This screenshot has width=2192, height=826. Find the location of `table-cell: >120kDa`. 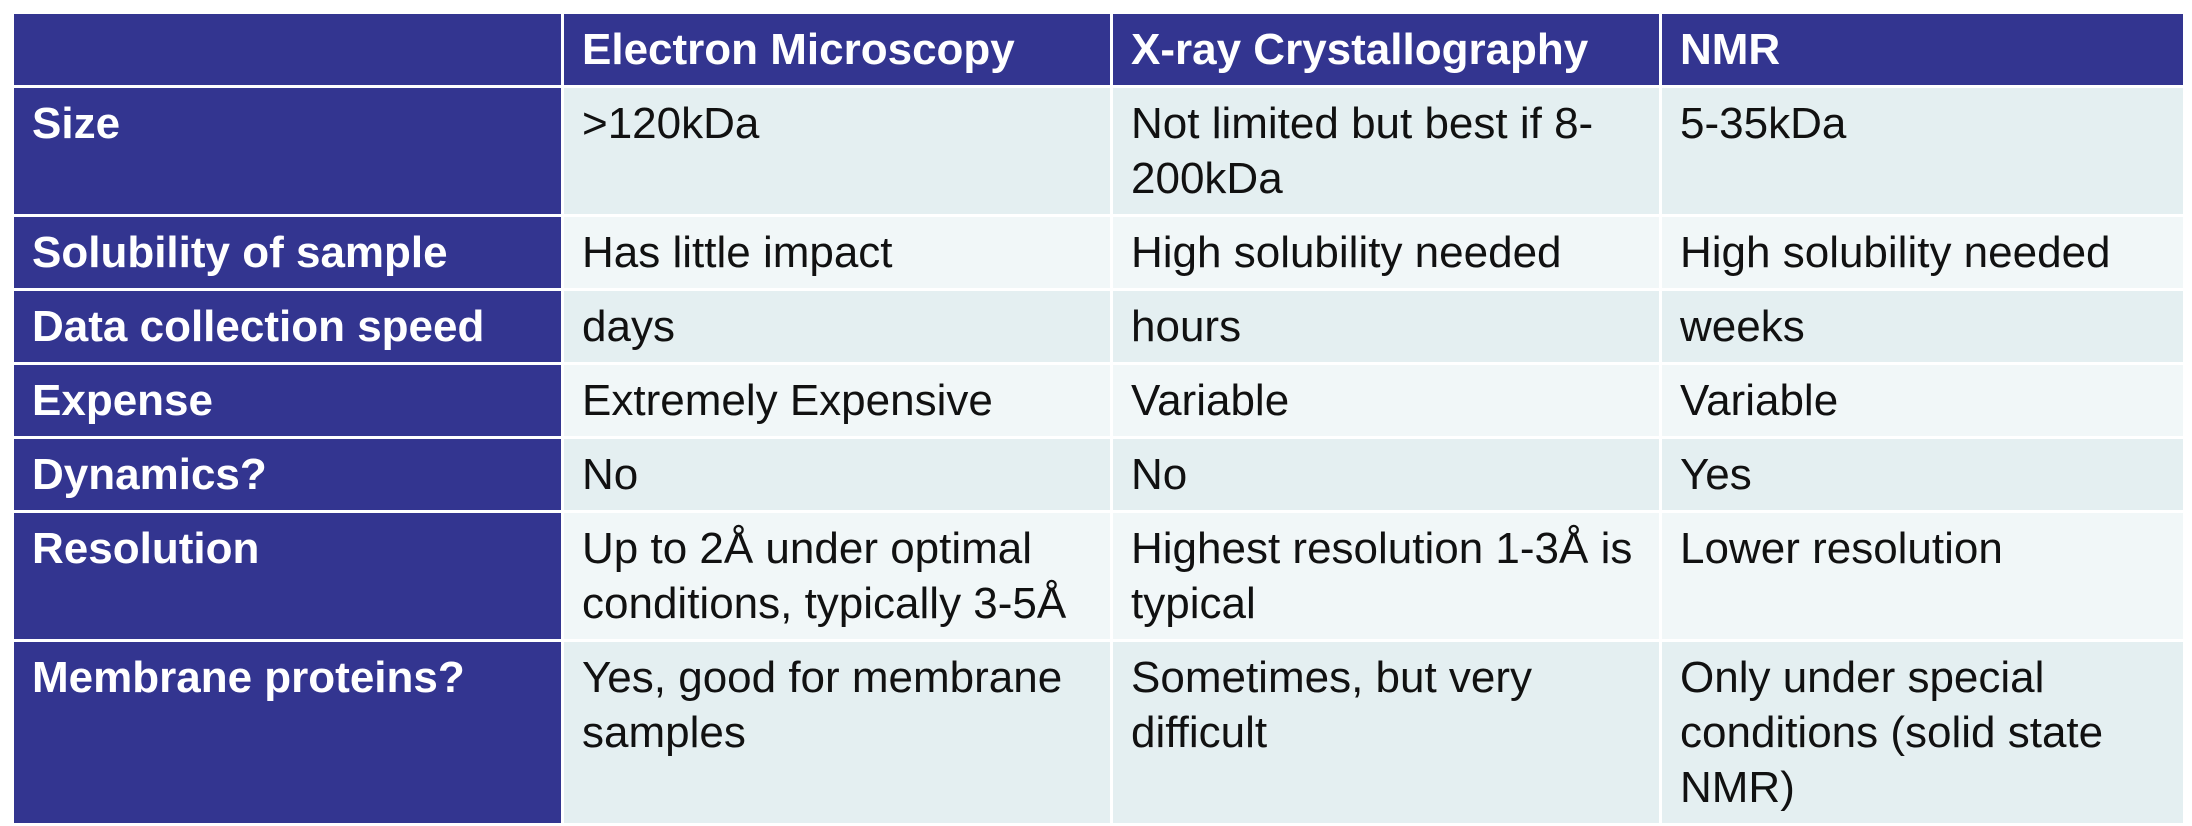

table-cell: >120kDa is located at coordinates (837, 151).